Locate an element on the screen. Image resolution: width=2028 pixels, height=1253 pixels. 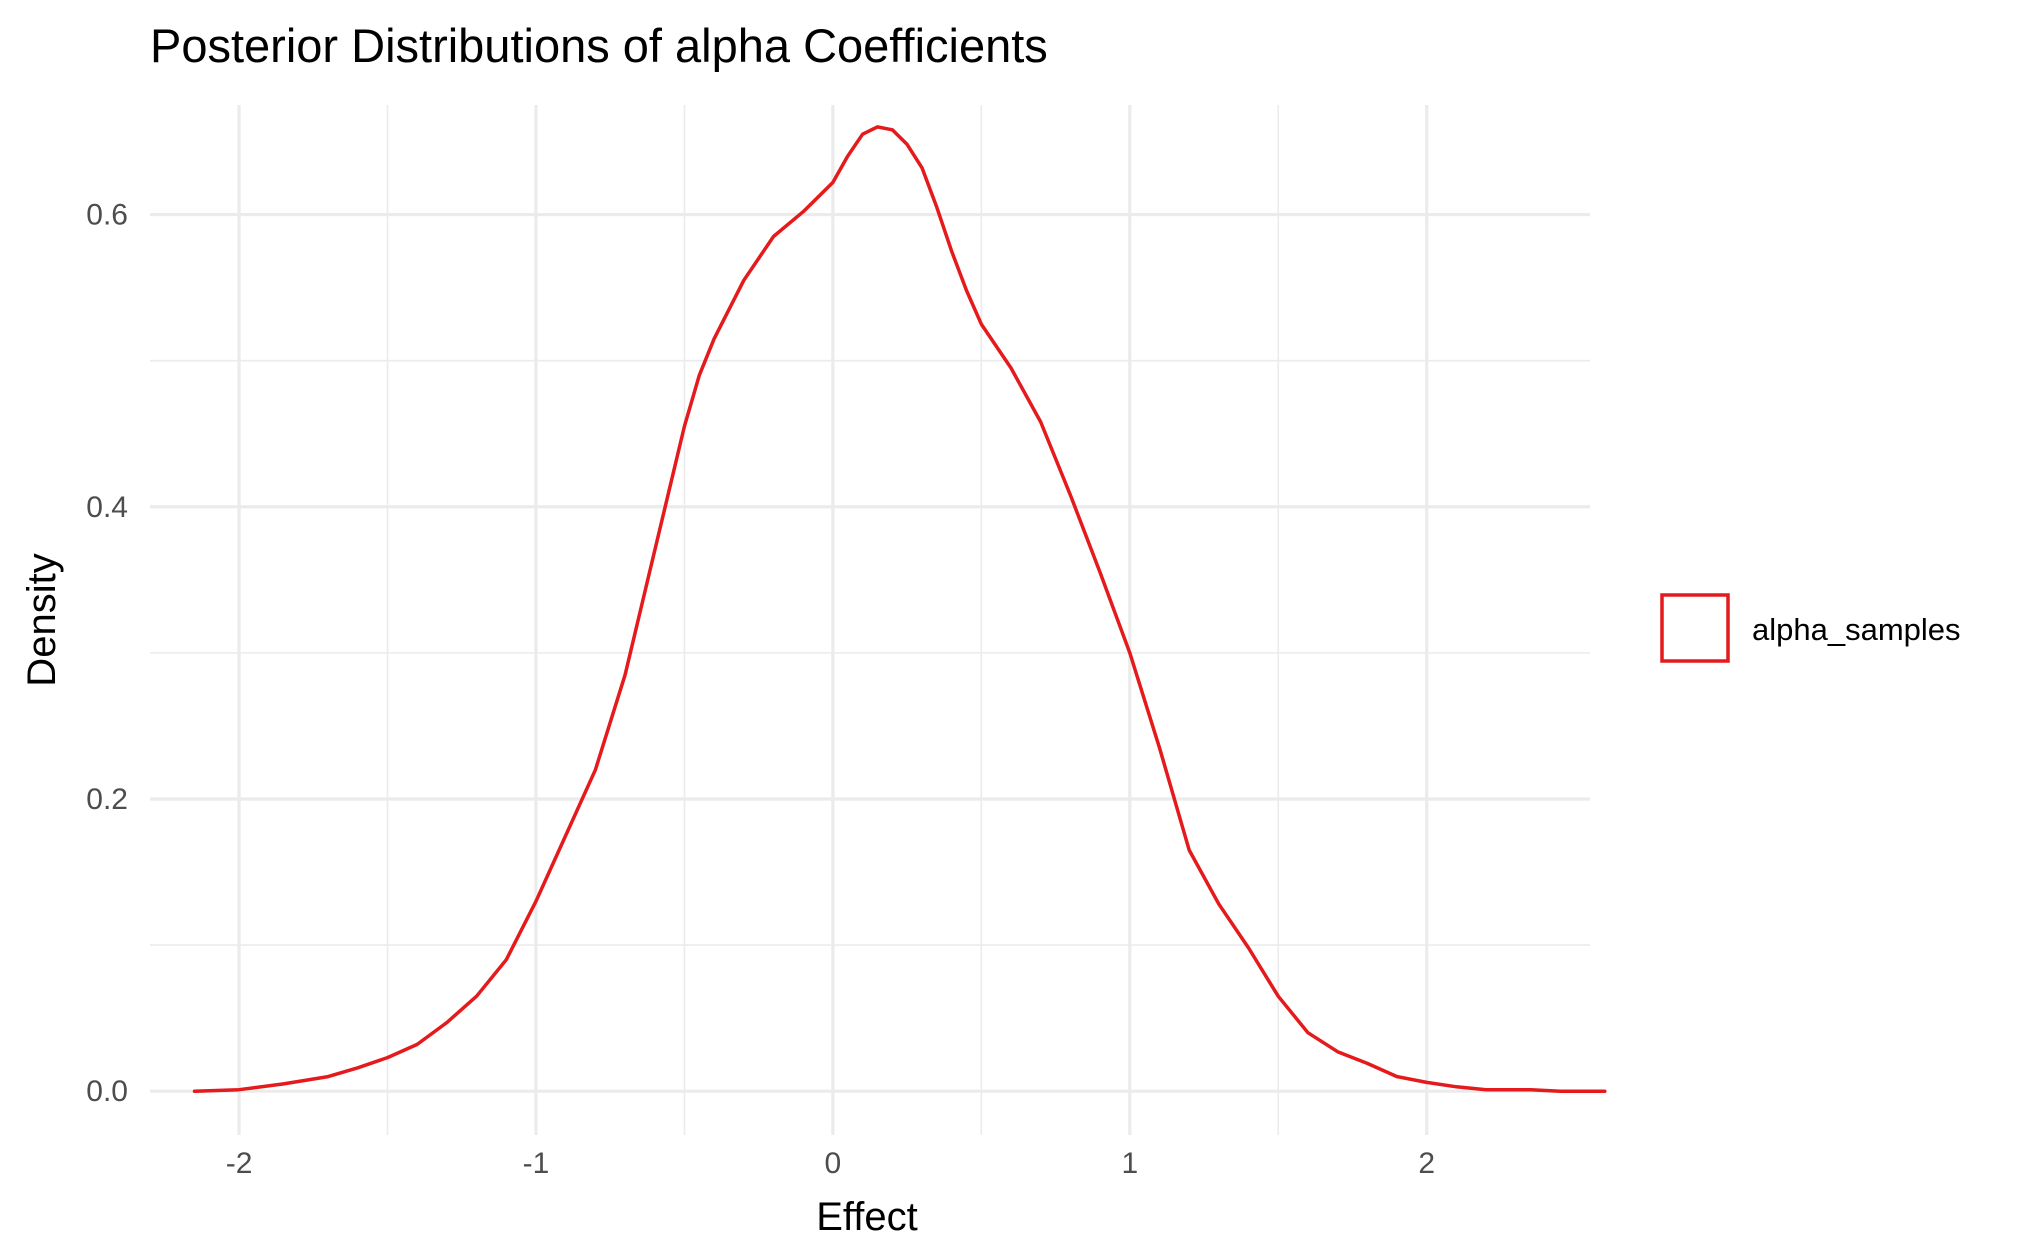
x-tick-label: 2 is located at coordinates (1426, 1163).